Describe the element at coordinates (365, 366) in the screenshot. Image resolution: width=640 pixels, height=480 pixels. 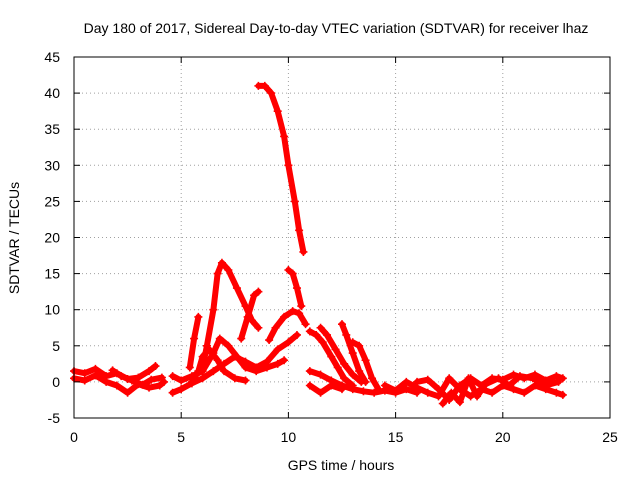
I see `series-arc-p` at that location.